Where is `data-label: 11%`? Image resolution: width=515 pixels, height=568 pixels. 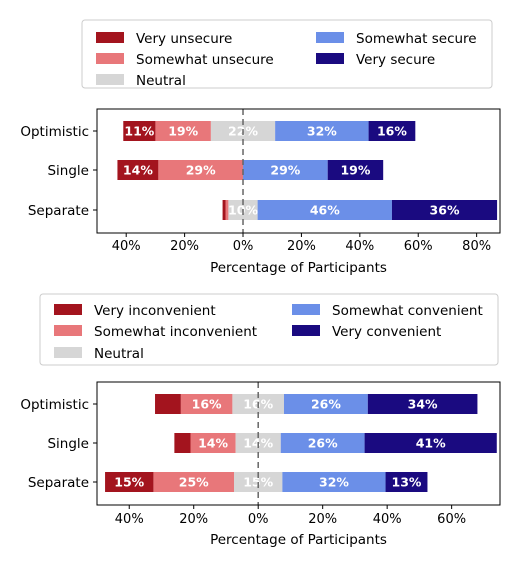
data-label: 11% is located at coordinates (139, 131).